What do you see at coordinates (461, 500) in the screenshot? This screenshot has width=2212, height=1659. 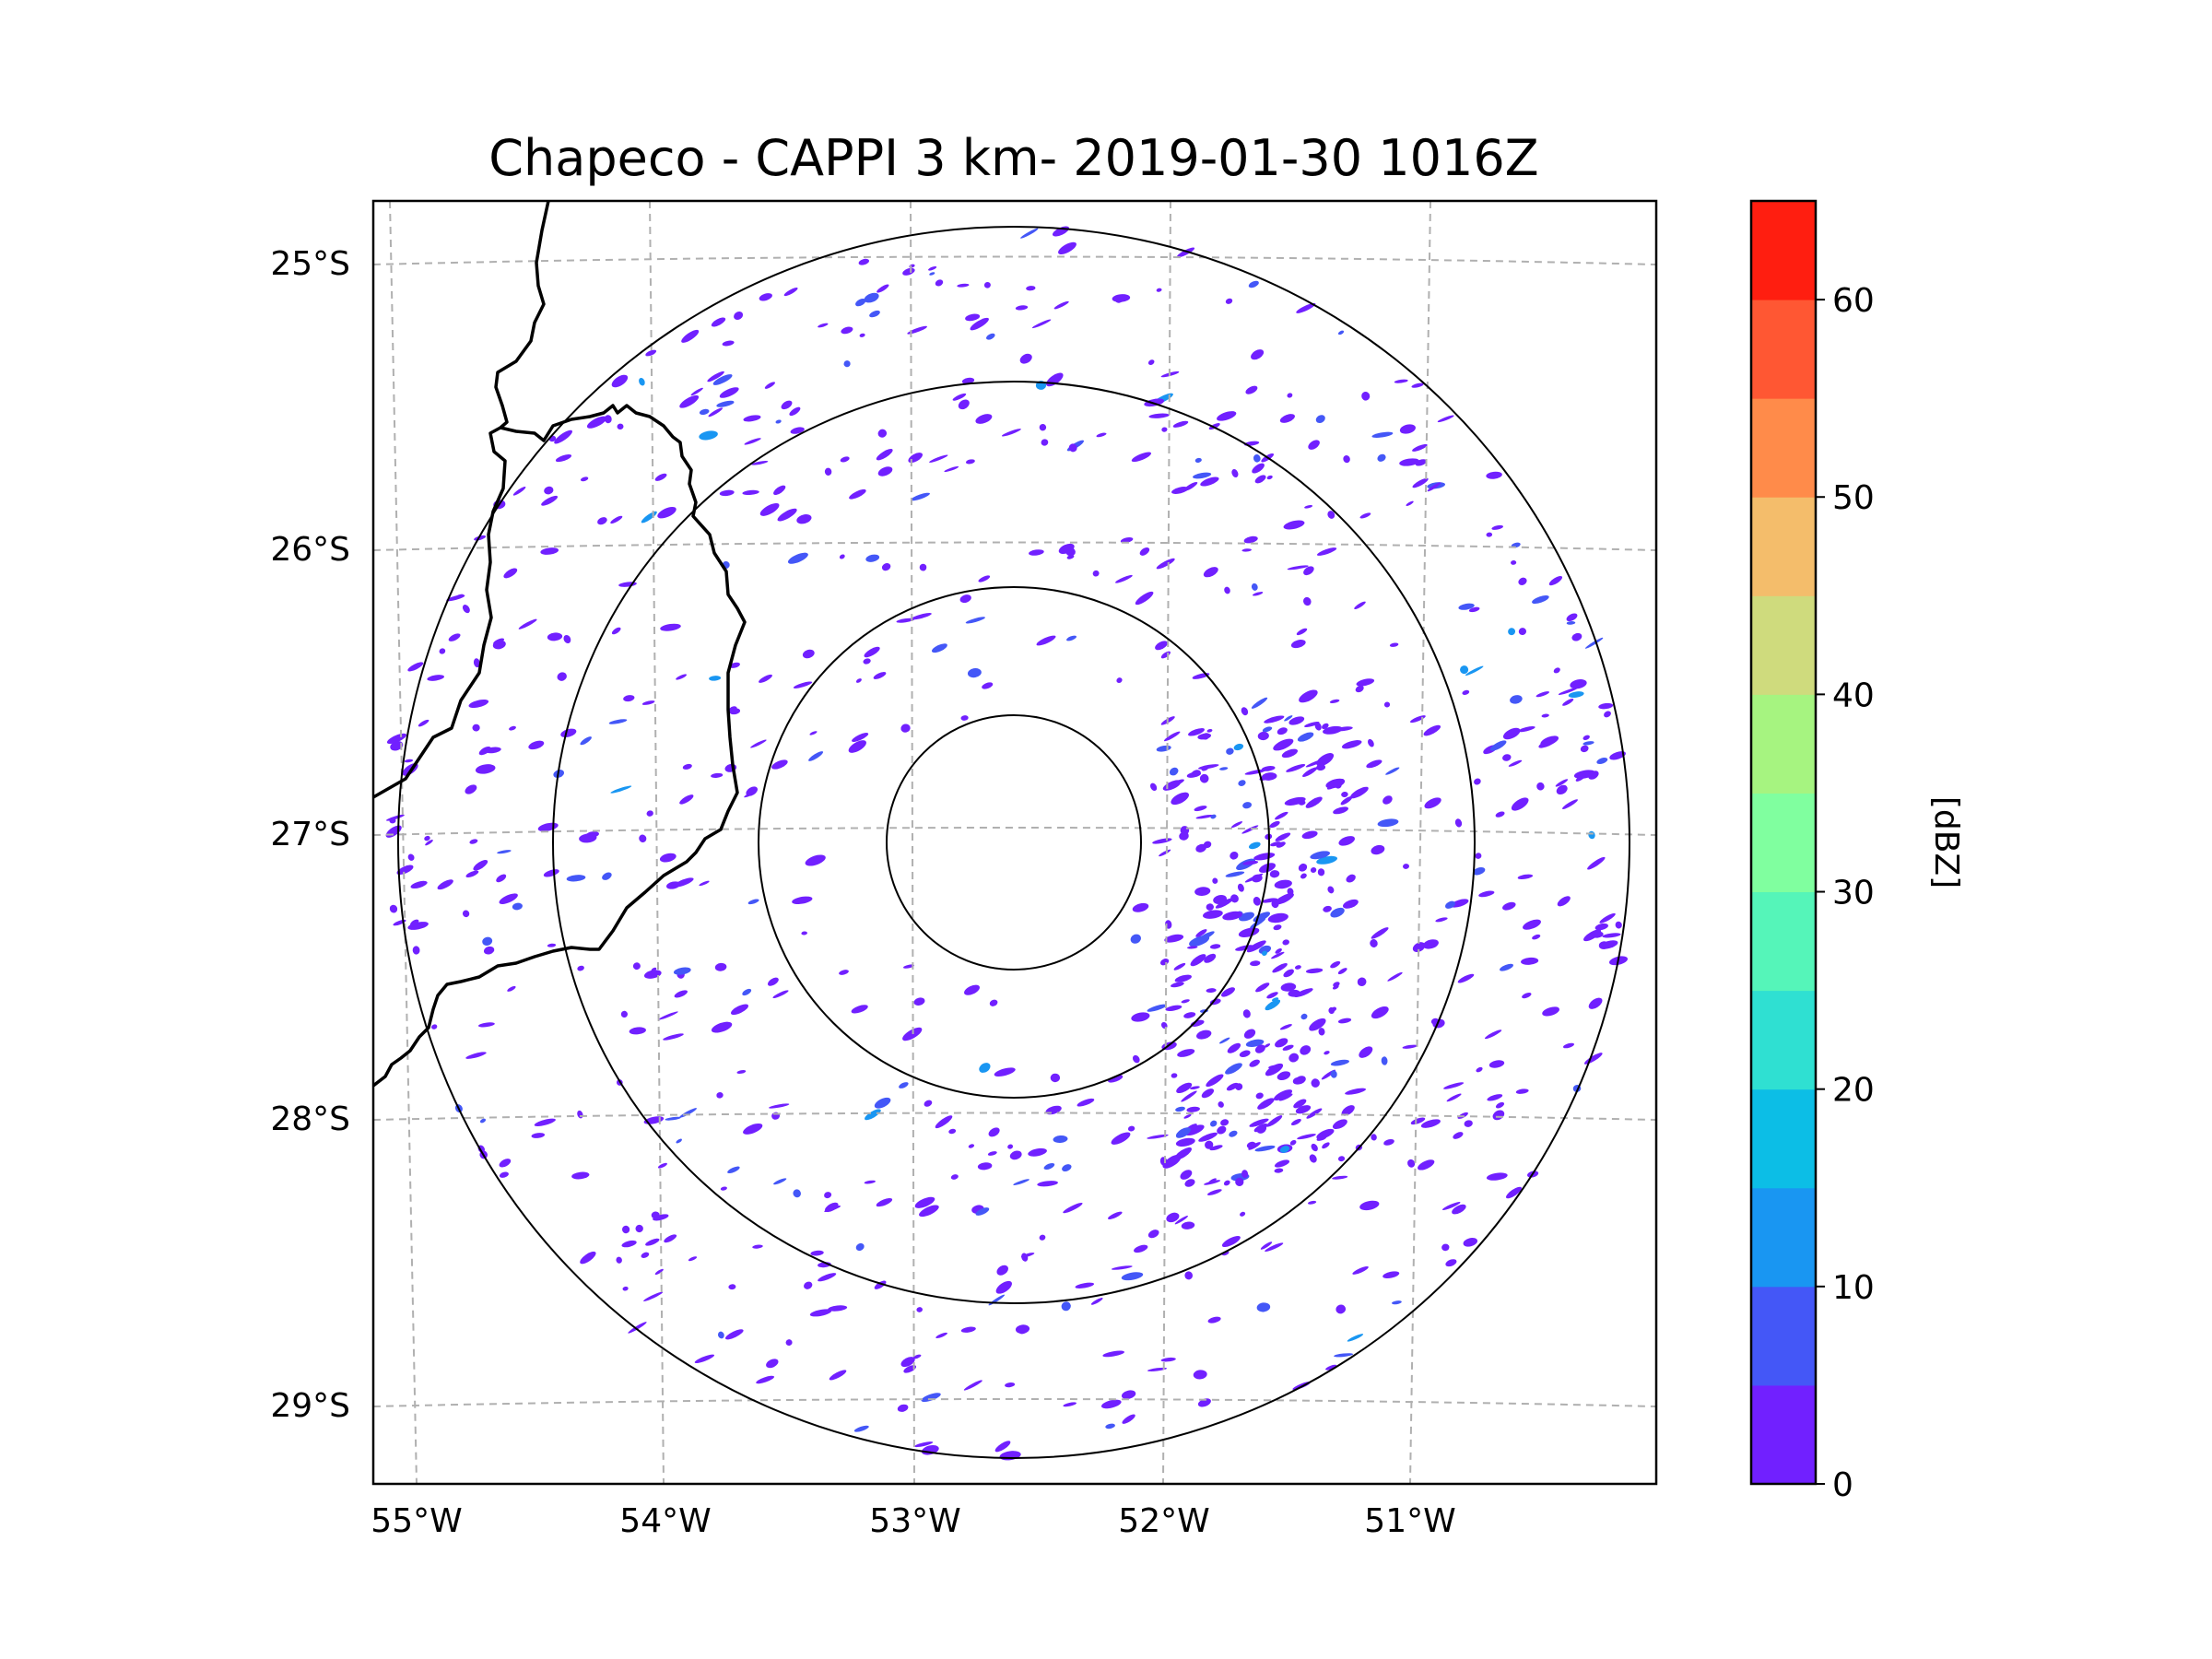 I see `border-paraguay-argentina` at bounding box center [461, 500].